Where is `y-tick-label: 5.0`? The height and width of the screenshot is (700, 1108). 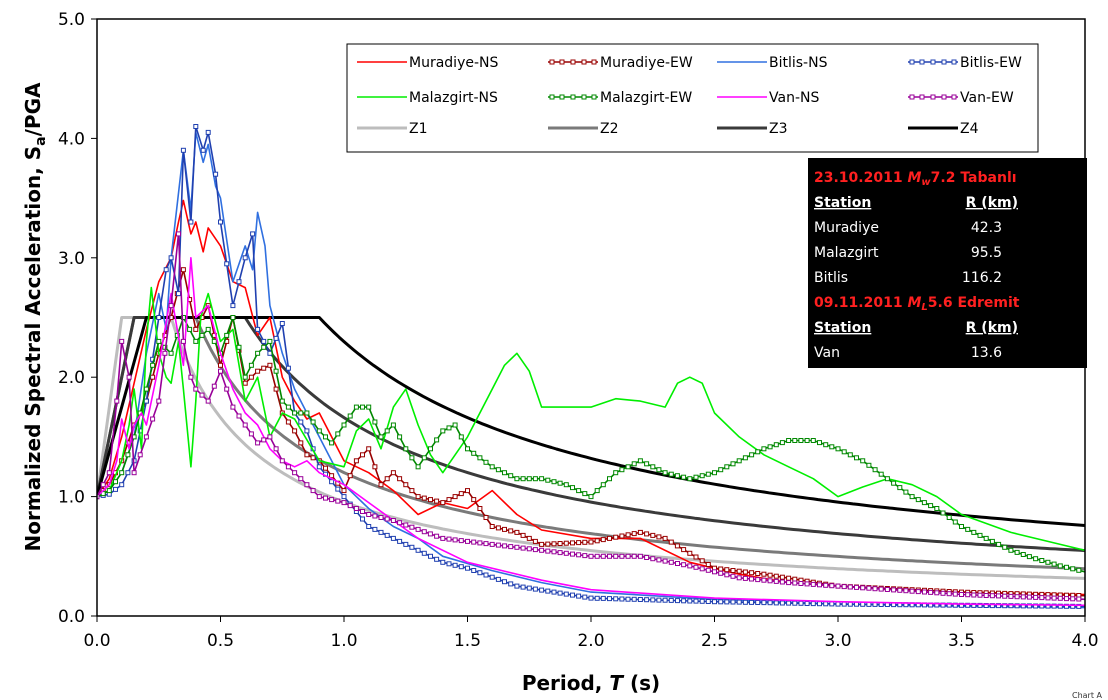
y-tick-label: 5.0 is located at coordinates (71, 20).